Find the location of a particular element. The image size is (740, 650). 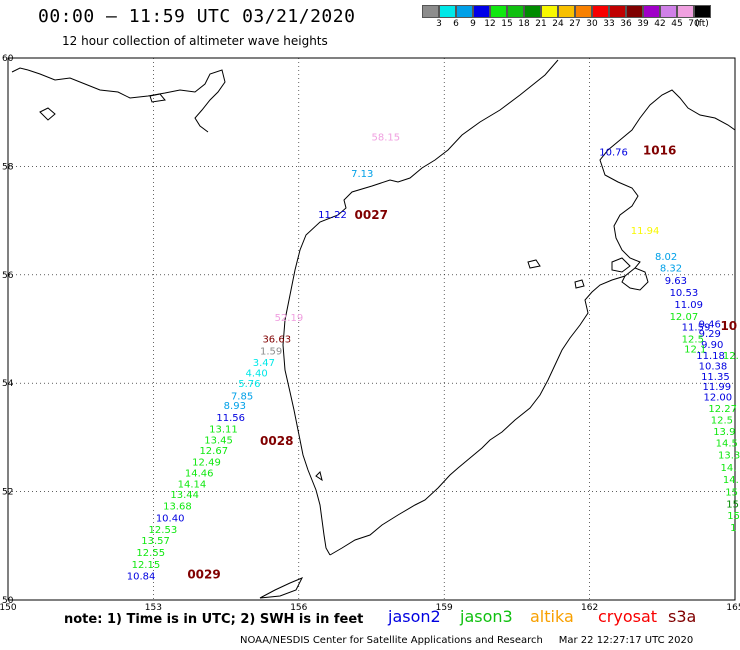

wave-height-value: 11.18 is located at coordinates (710, 356).